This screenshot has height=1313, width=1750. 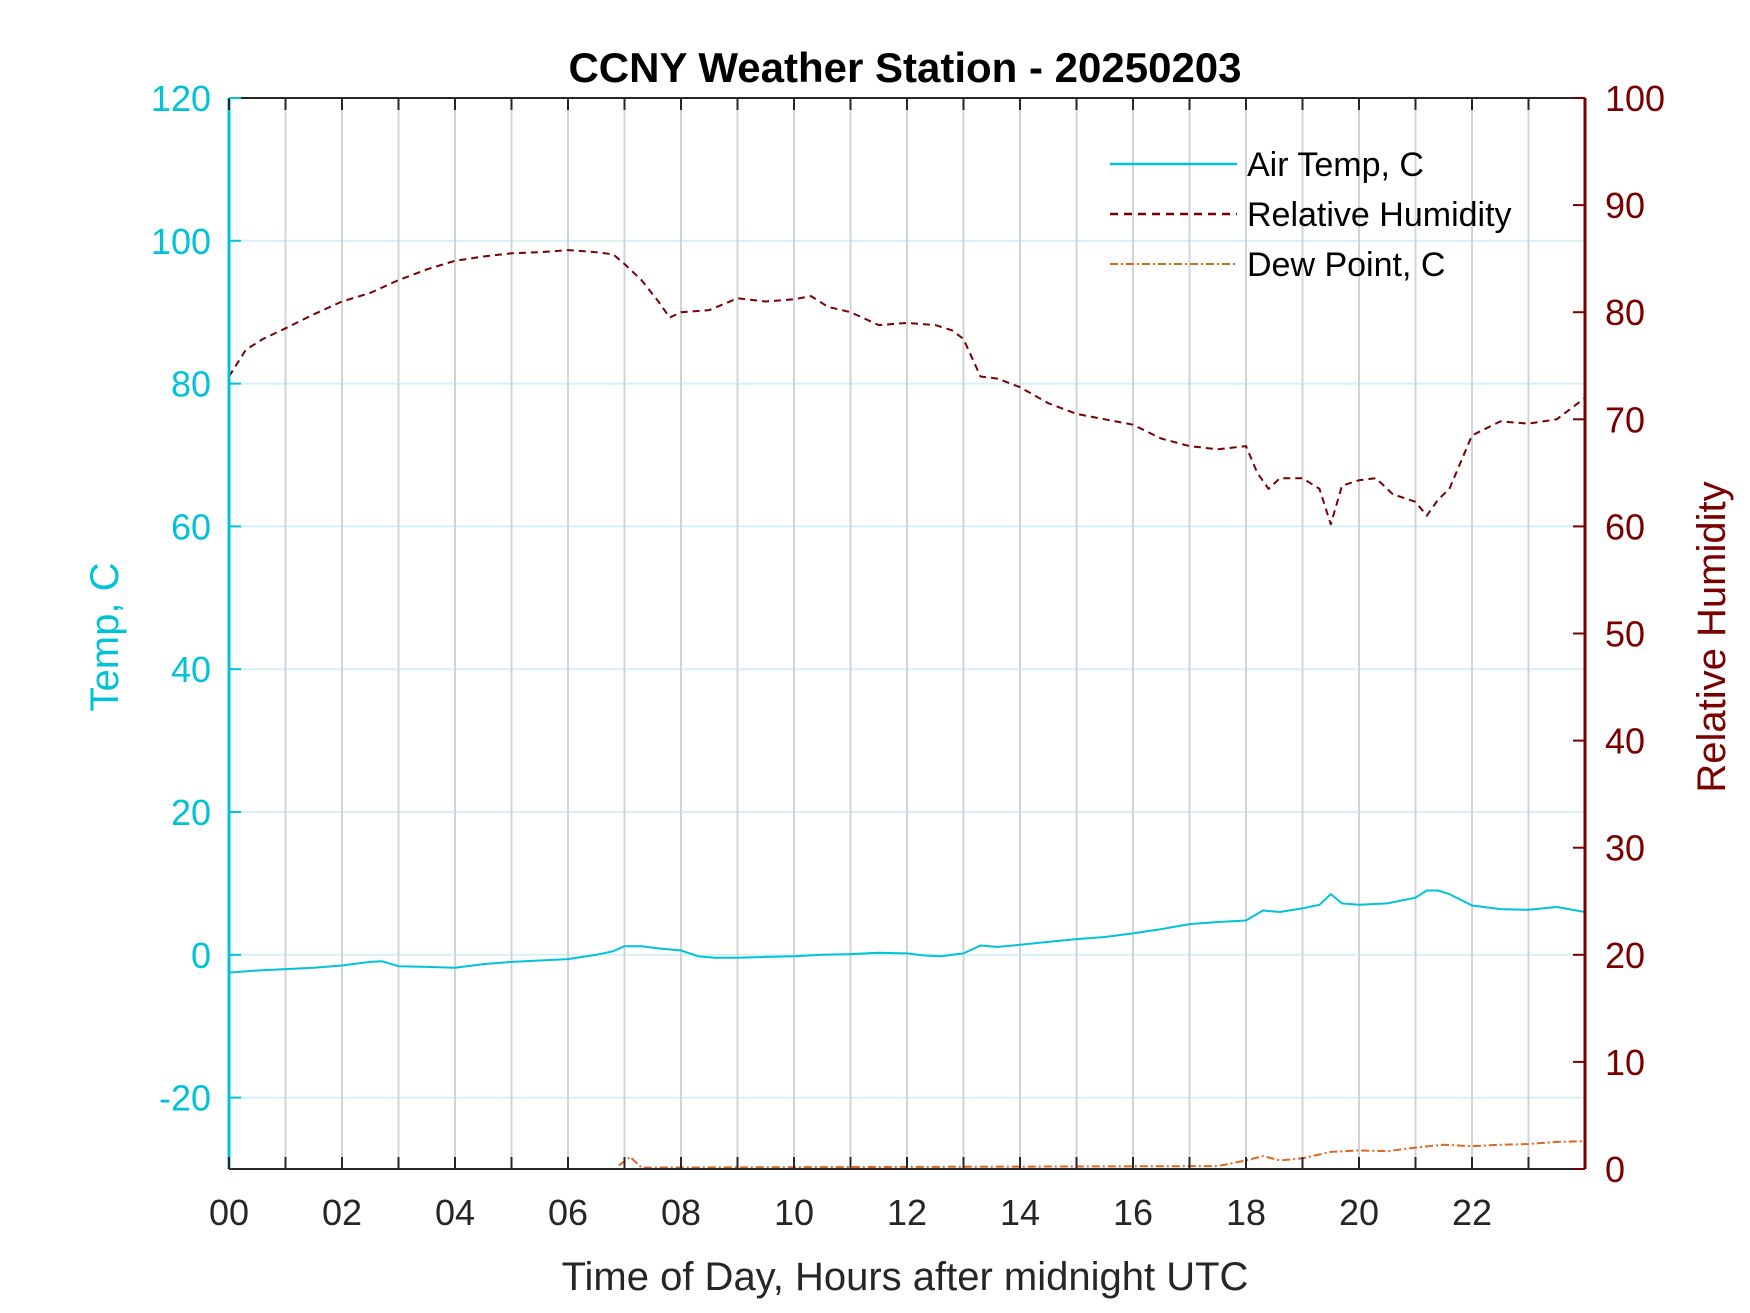 What do you see at coordinates (1346, 265) in the screenshot?
I see `legend-label-dew-point: Dew Point, C` at bounding box center [1346, 265].